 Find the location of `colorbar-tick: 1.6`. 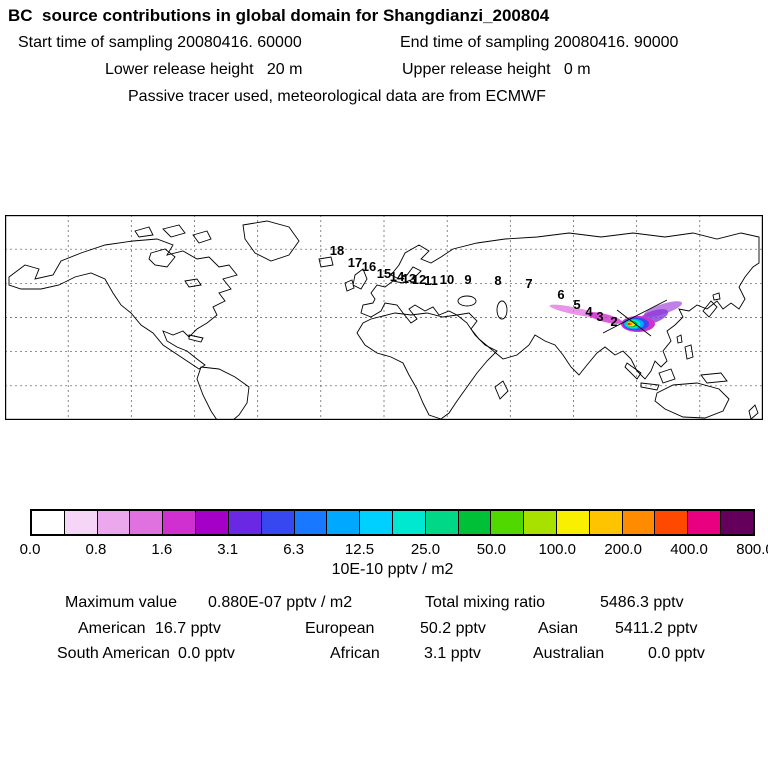

colorbar-tick: 1.6 is located at coordinates (162, 549).